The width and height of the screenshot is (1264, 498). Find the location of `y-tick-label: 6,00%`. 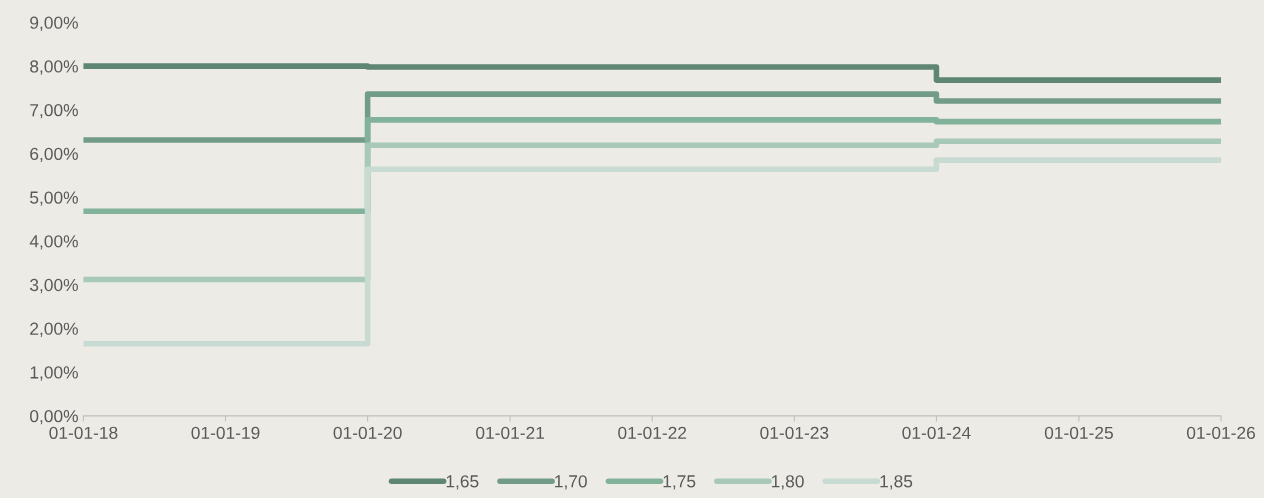

y-tick-label: 6,00% is located at coordinates (54, 155).